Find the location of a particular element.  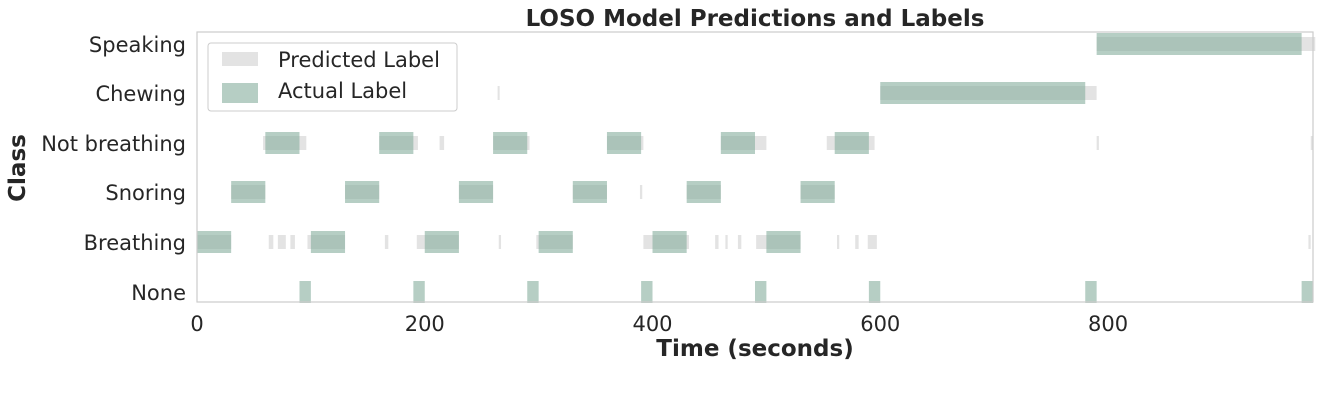

y-tick-label-chewing: Chewing is located at coordinates (140, 94).